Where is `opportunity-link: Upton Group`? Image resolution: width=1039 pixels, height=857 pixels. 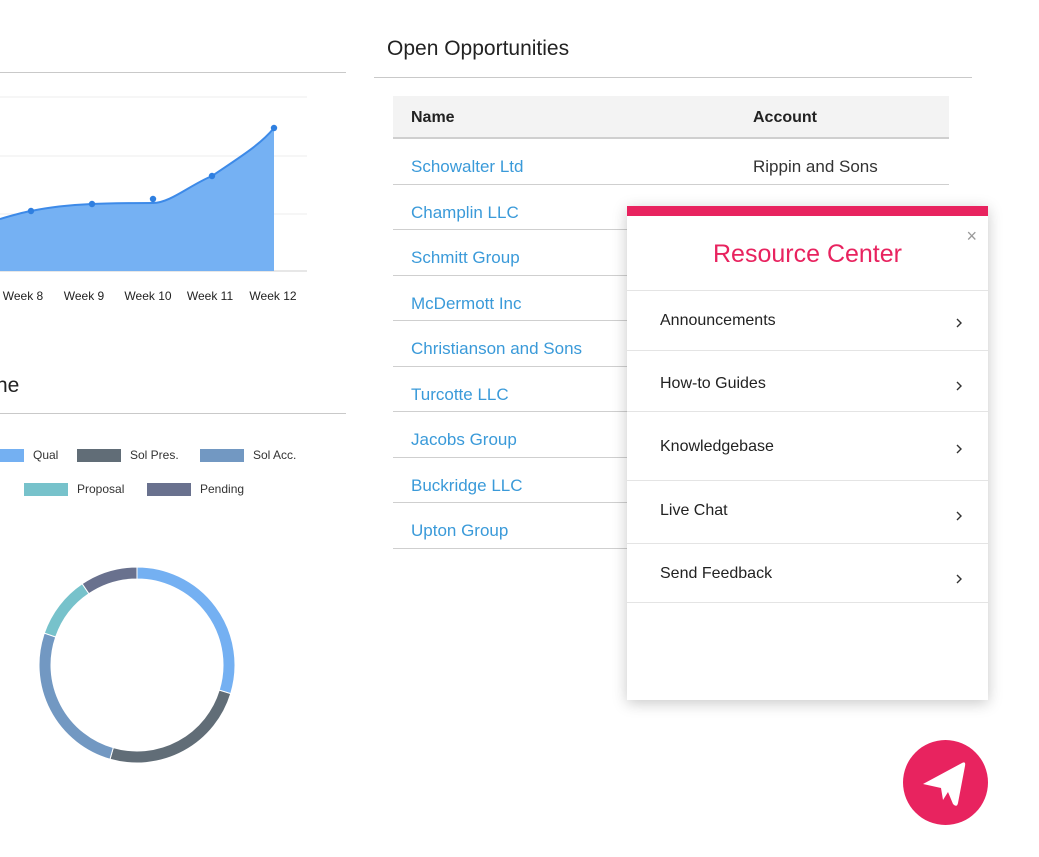 opportunity-link: Upton Group is located at coordinates (460, 530).